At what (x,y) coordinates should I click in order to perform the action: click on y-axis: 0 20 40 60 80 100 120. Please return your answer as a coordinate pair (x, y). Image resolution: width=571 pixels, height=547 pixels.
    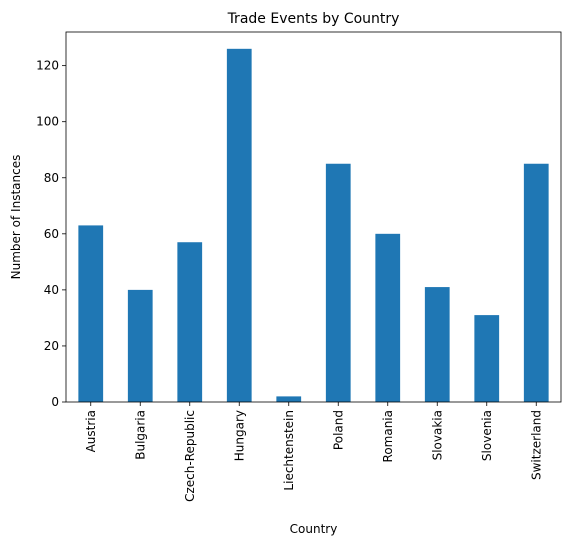
    Looking at the image, I should click on (51, 234).